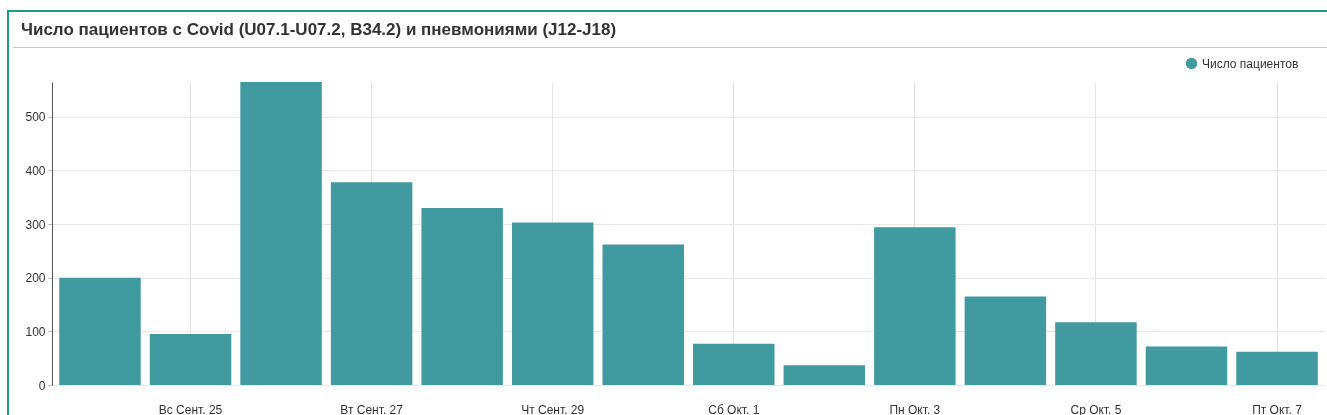 The image size is (1327, 415). I want to click on chart-title: Число пациентов с Covid (U07.1-U07.2, B34.2) и пневмониями (J12-J18), so click(319, 29).